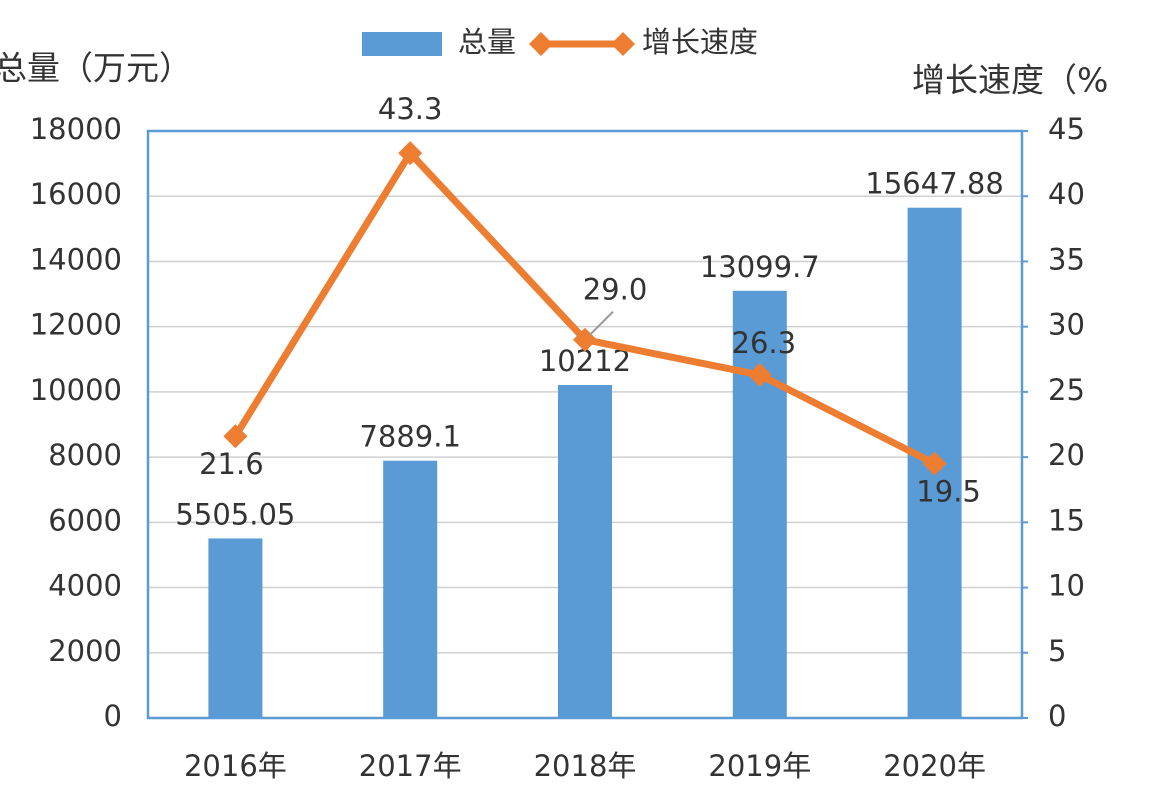 This screenshot has width=1152, height=794. Describe the element at coordinates (934, 184) in the screenshot. I see `bar-value-label: 15647.88` at that location.